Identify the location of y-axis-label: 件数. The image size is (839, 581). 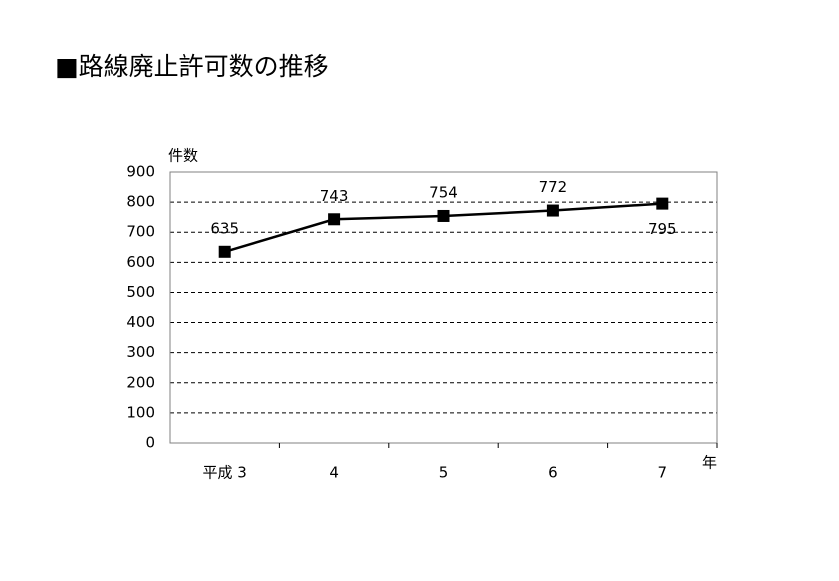
(183, 156).